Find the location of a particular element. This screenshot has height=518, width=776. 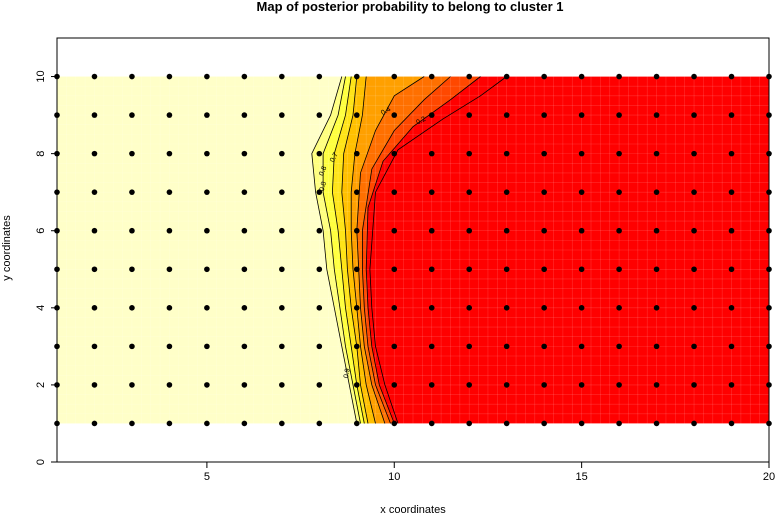

contour-line-0.1 is located at coordinates (438, 250).